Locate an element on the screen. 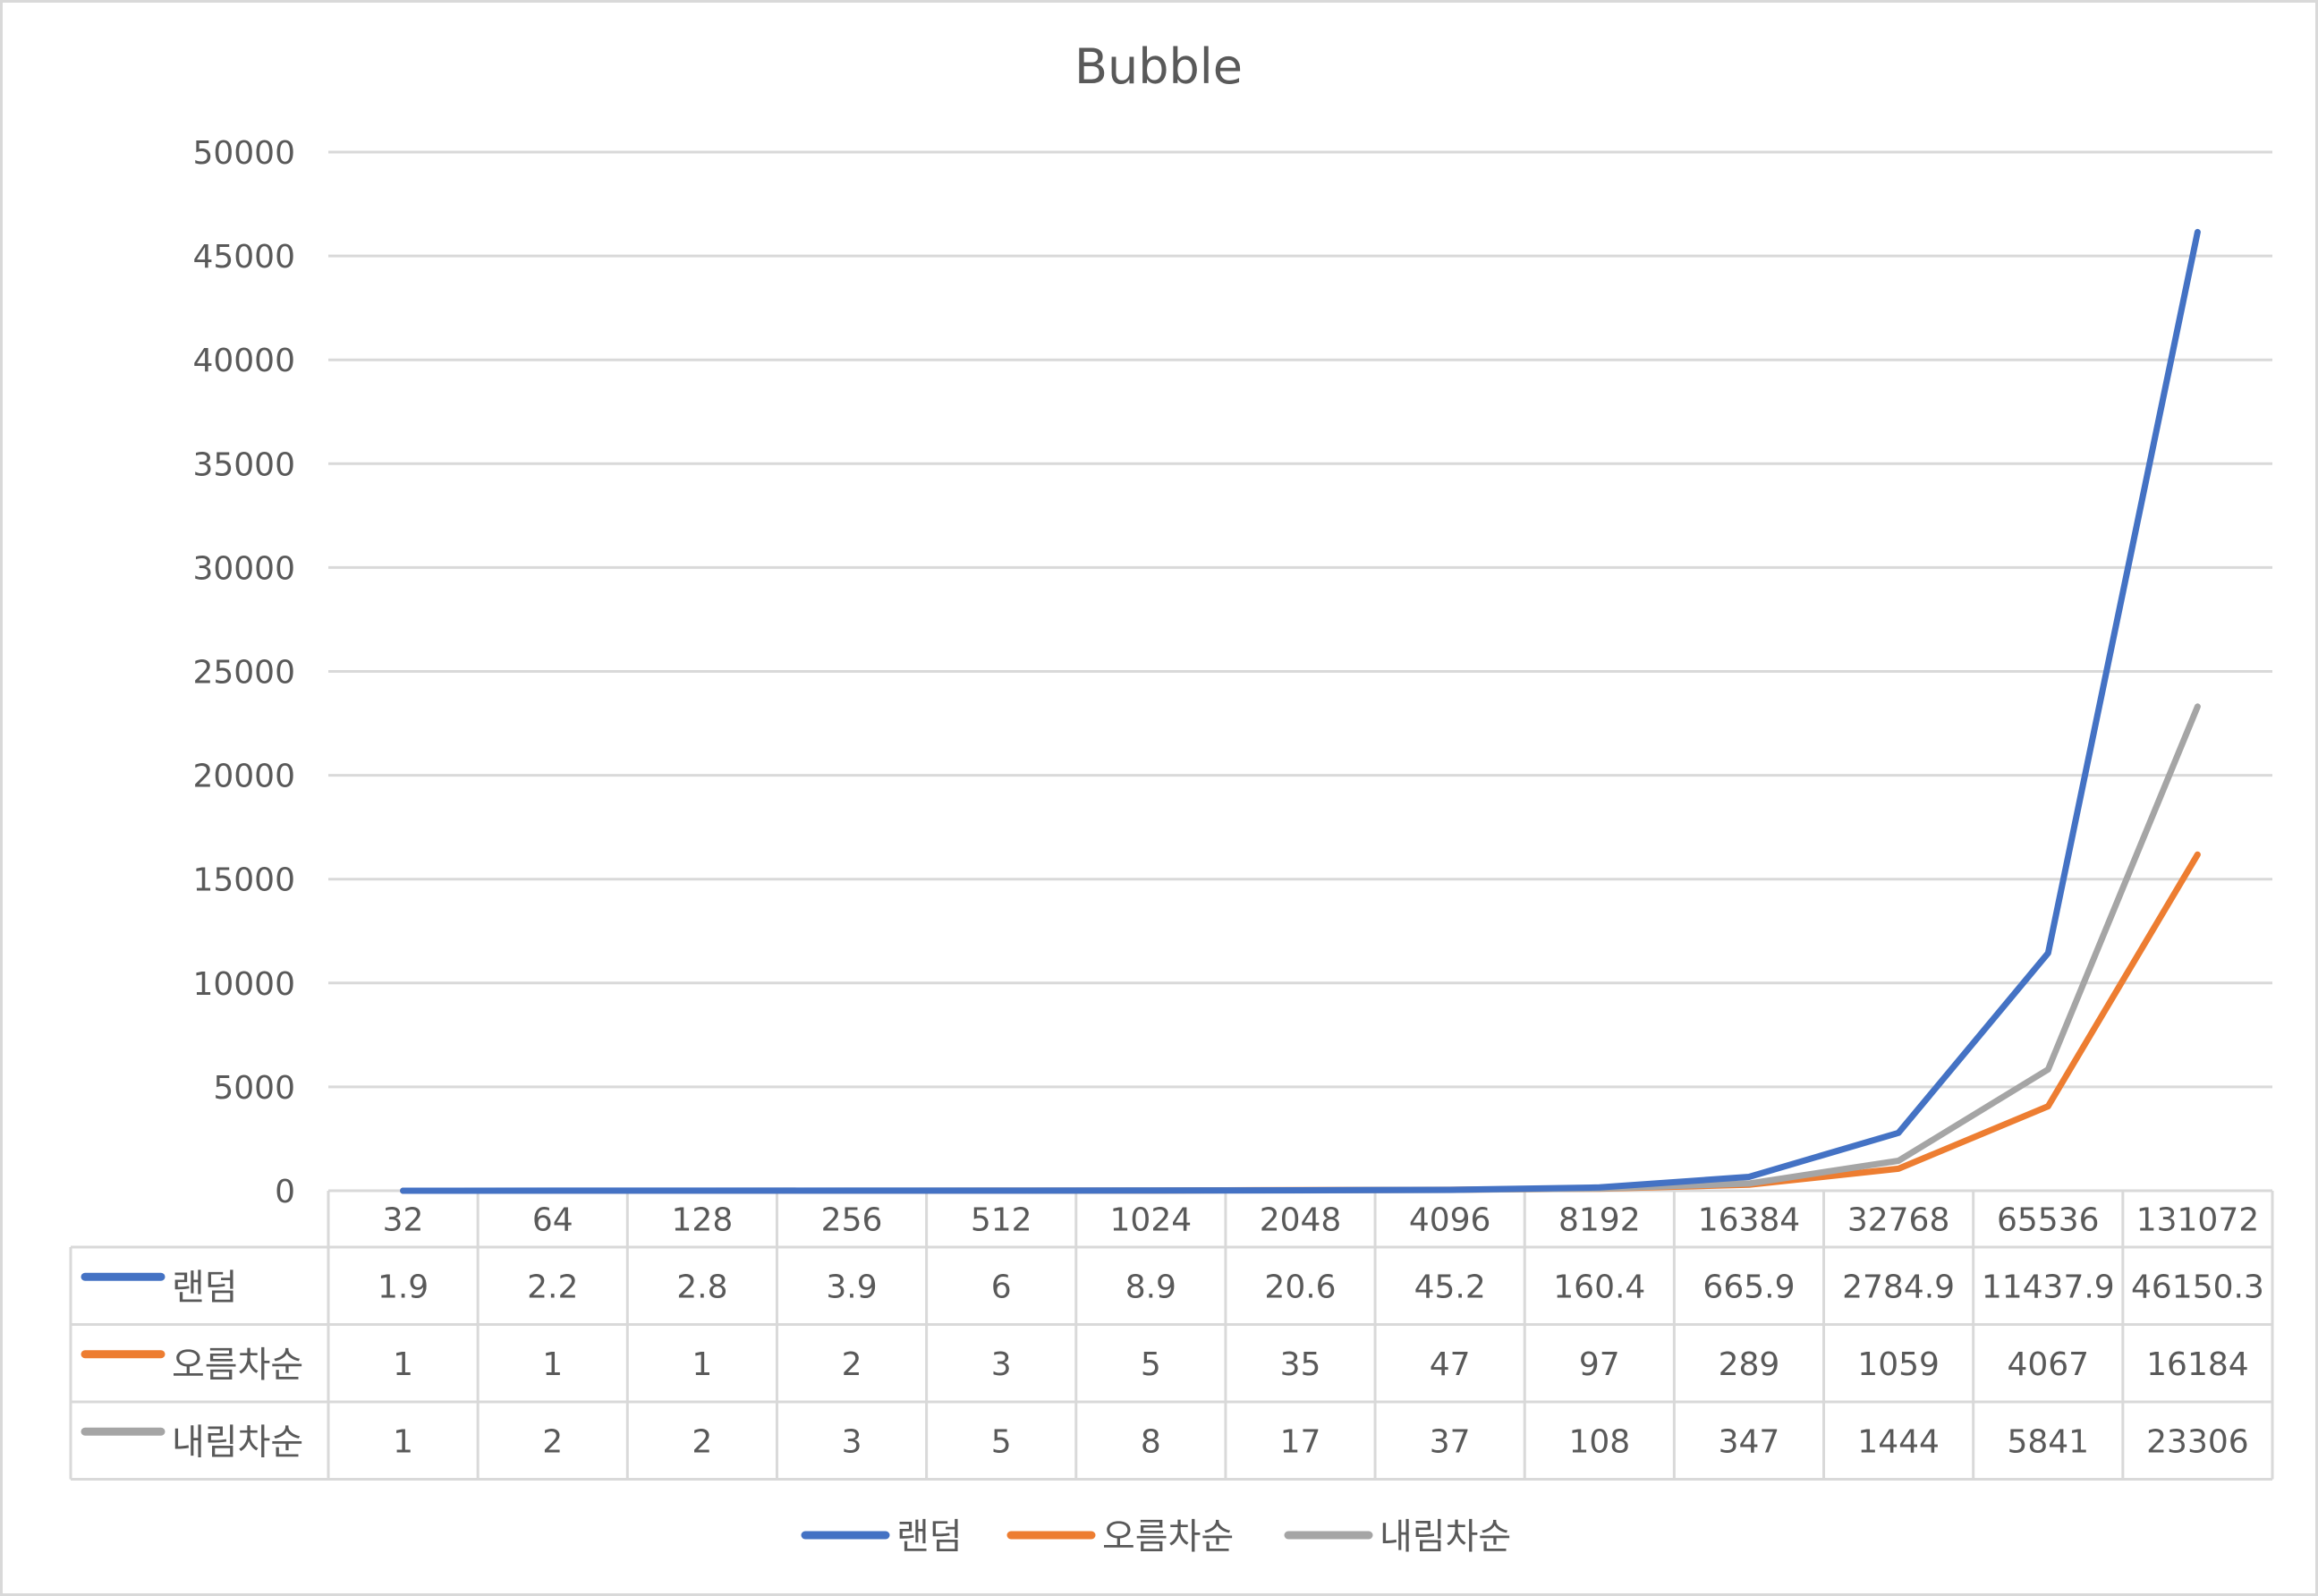 This screenshot has height=1596, width=2318. x-tick-label: 32 is located at coordinates (403, 1220).